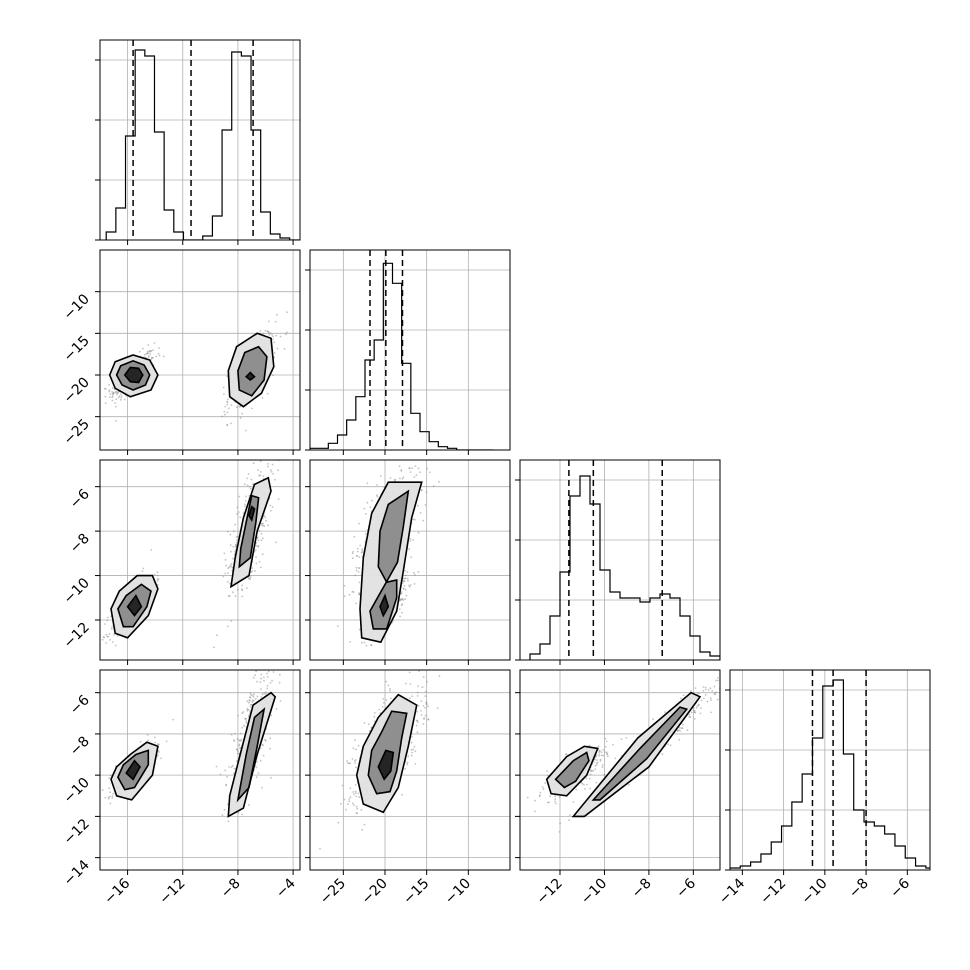 The image size is (970, 970). What do you see at coordinates (77, 432) in the screenshot?
I see `y-tick-label-1-0: −25` at bounding box center [77, 432].